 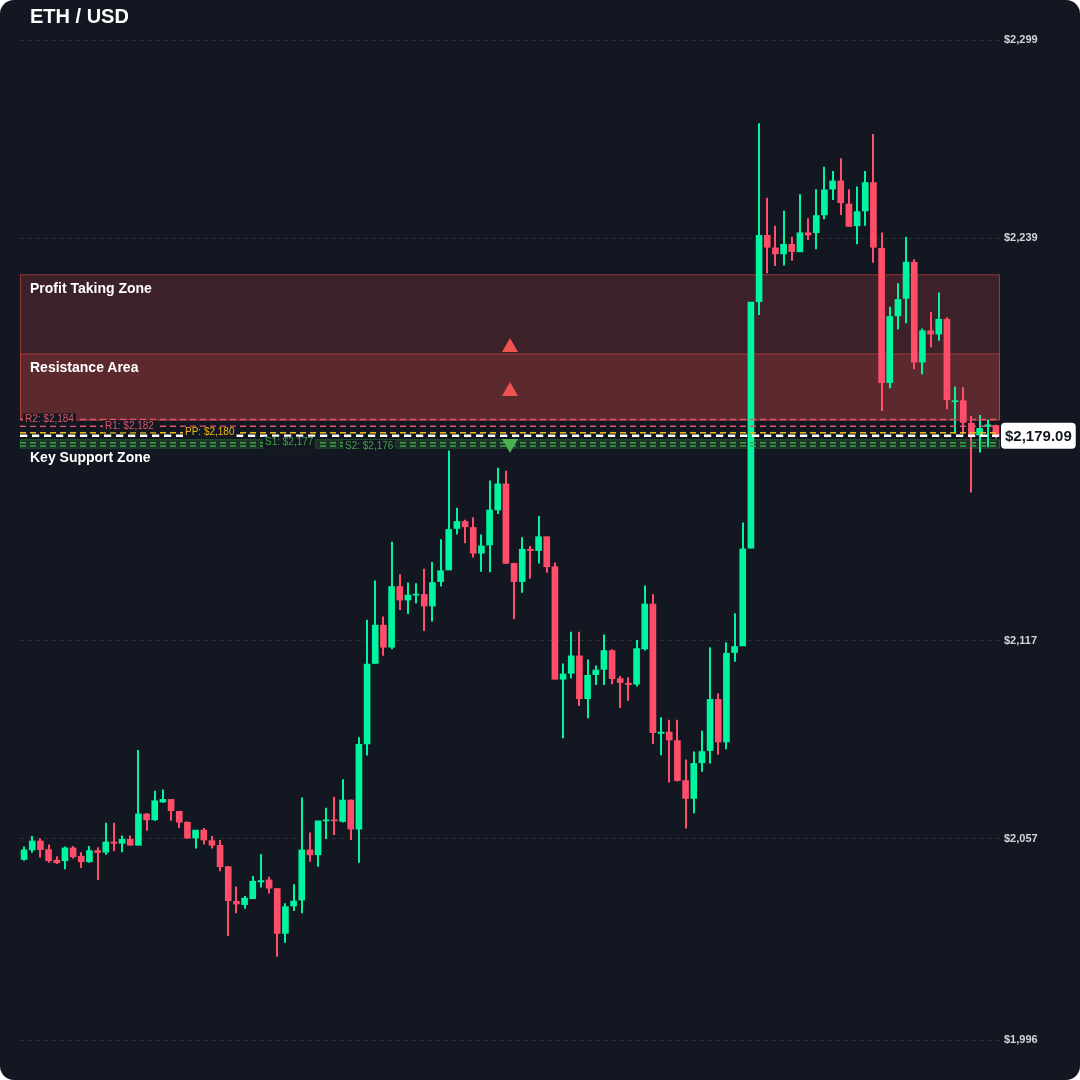 What do you see at coordinates (1021, 1039) in the screenshot?
I see `y-tick-label: $1,996` at bounding box center [1021, 1039].